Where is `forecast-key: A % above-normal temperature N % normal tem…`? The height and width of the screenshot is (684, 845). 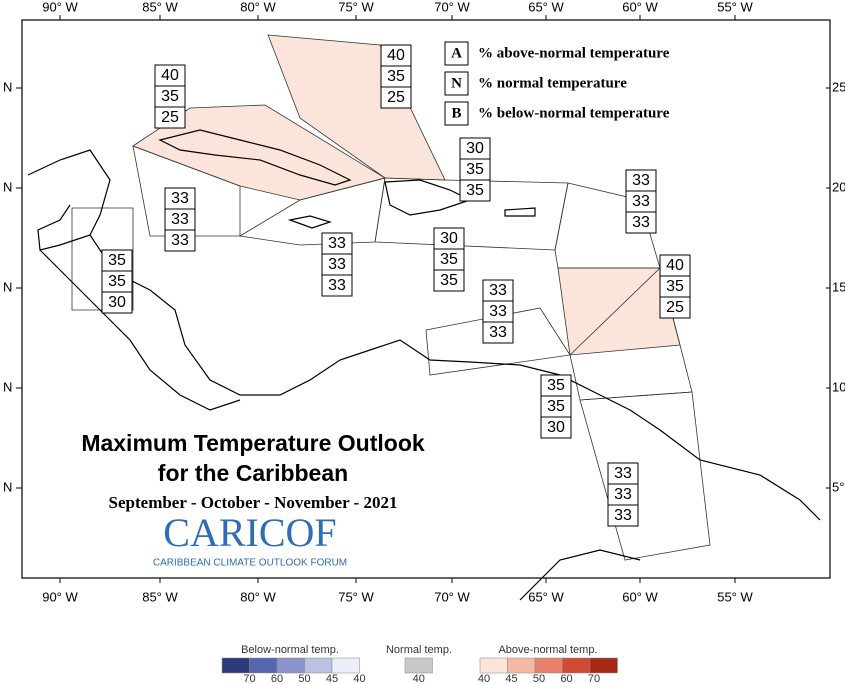 forecast-key: A % above-normal temperature N % normal tem… is located at coordinates (557, 83).